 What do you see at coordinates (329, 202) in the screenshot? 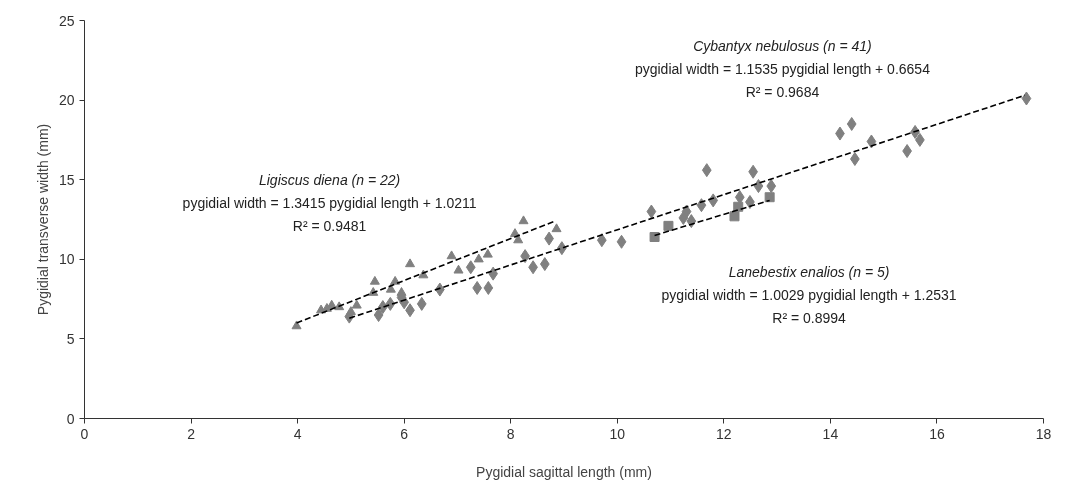
I see `annotation: Ligiscus diena (n = 22) pygidial width = 1.3415 pygidial length + 1.0211 R² = 0.9481` at bounding box center [329, 202].